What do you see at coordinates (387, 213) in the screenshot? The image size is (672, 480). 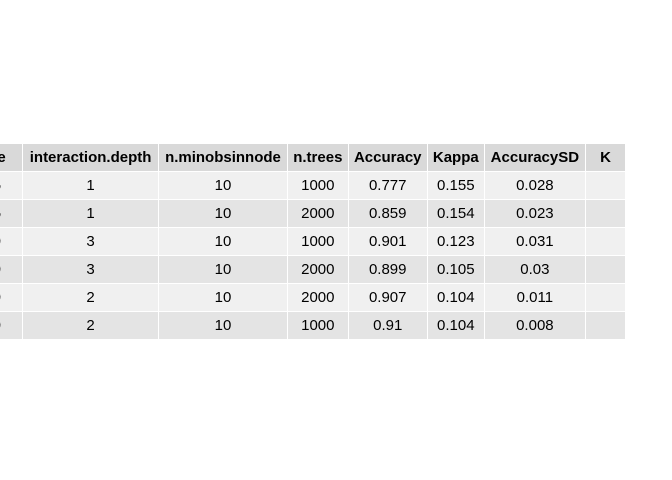 I see `cell-accuracy: 0.859` at bounding box center [387, 213].